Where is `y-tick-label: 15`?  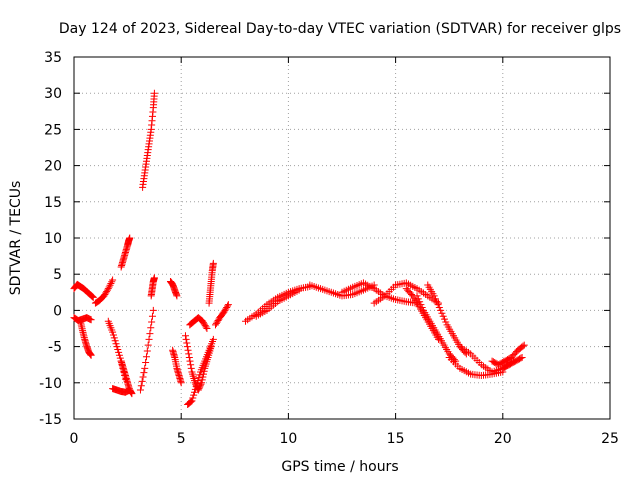
y-tick-label: 15 is located at coordinates (53, 203).